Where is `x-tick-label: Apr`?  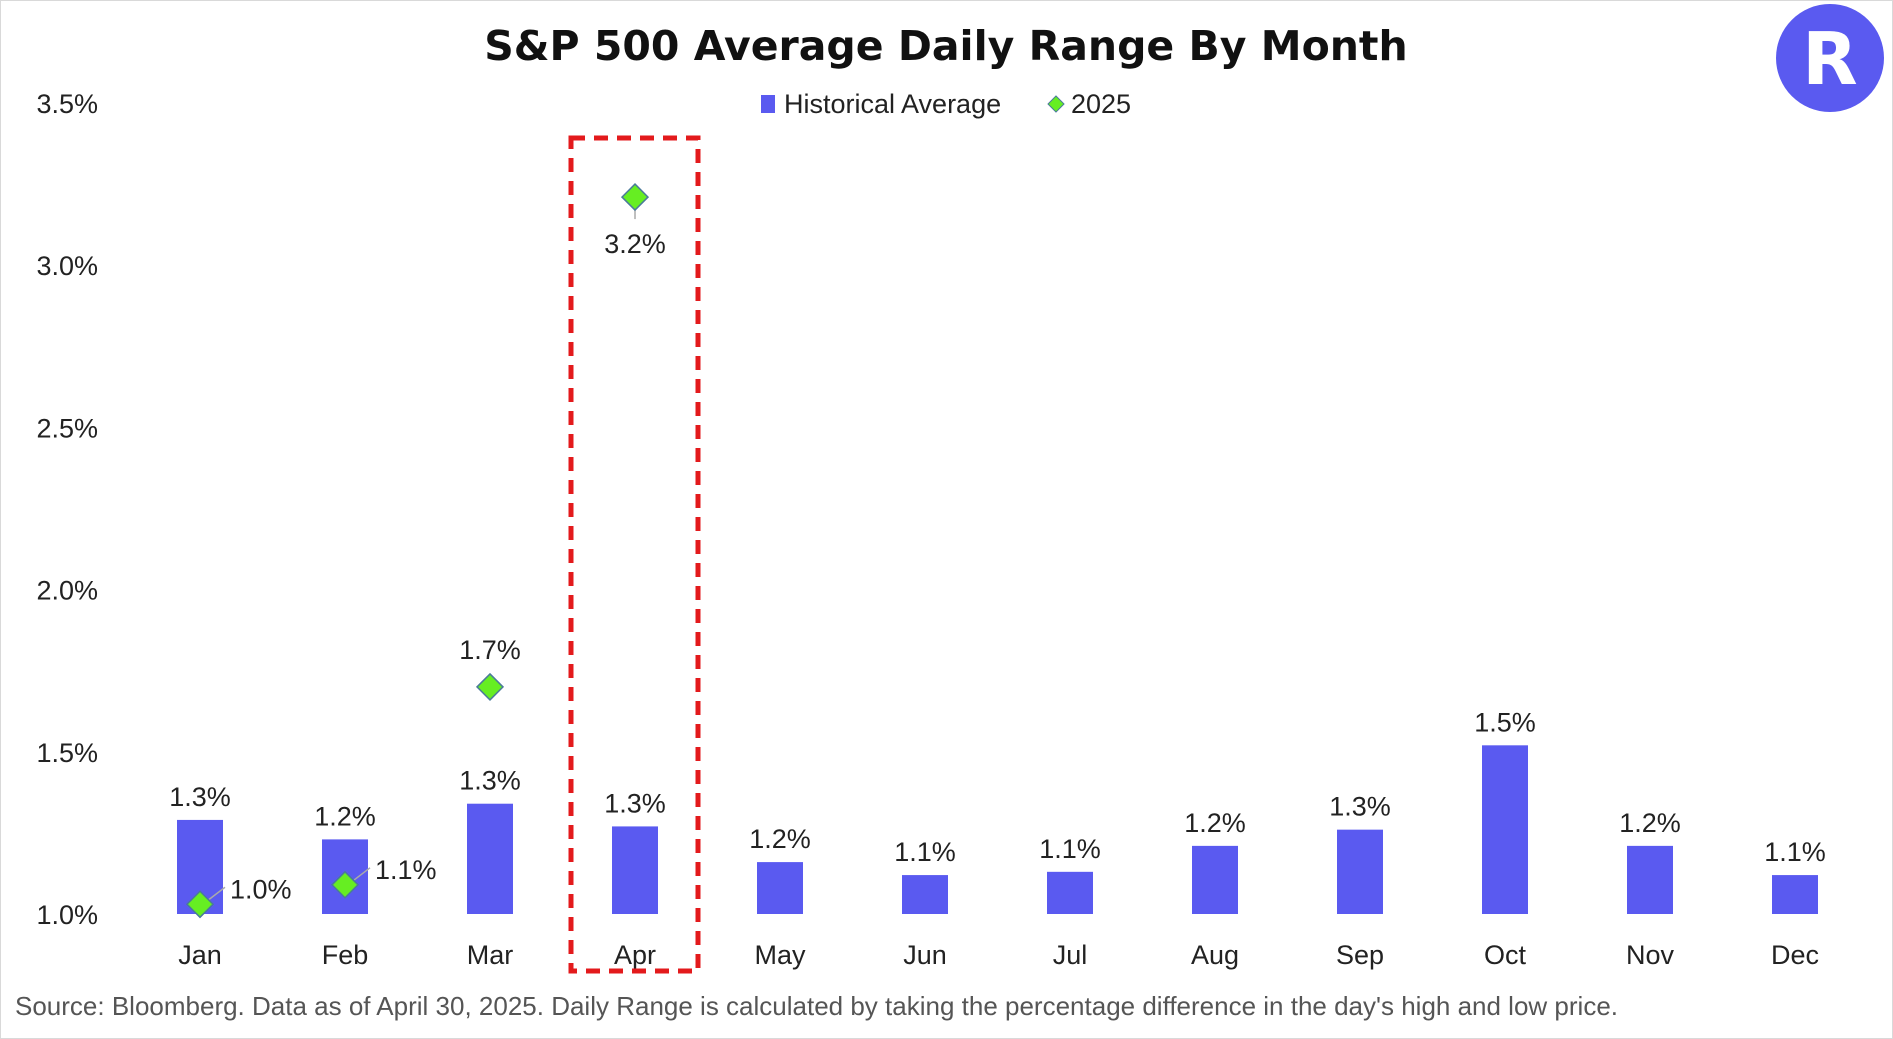
x-tick-label: Apr is located at coordinates (635, 955).